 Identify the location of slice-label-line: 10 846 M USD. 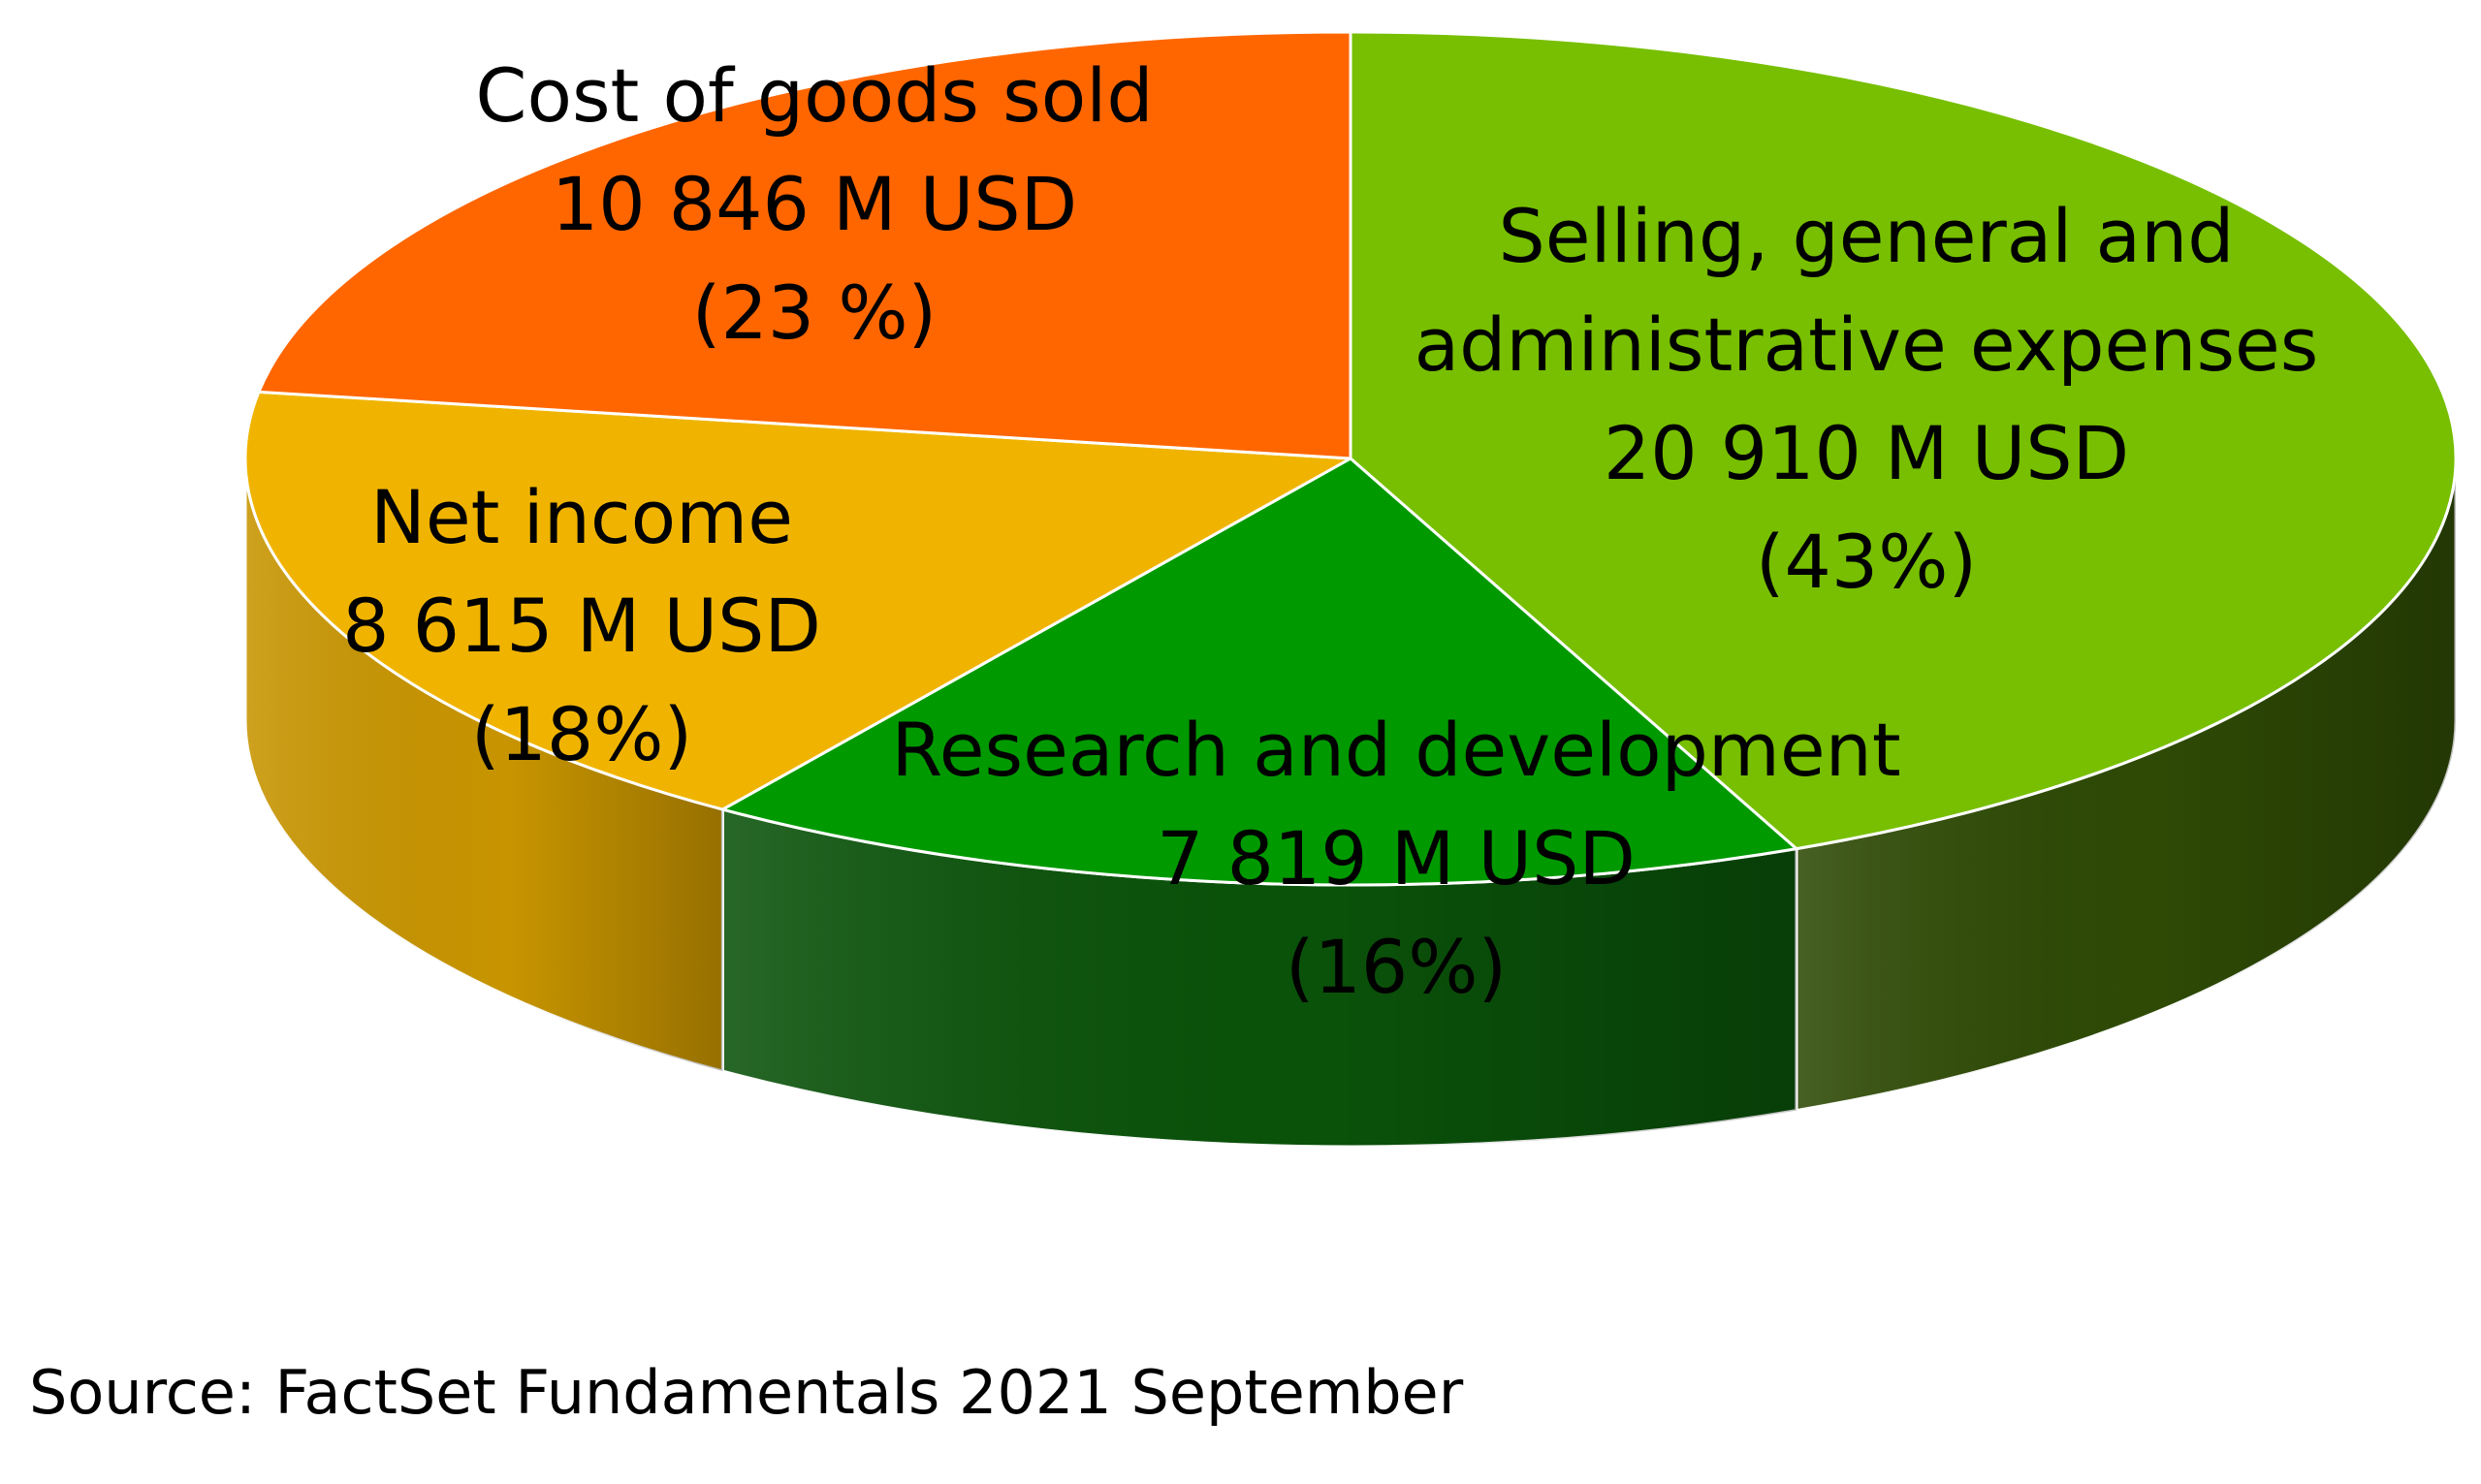
(814, 204).